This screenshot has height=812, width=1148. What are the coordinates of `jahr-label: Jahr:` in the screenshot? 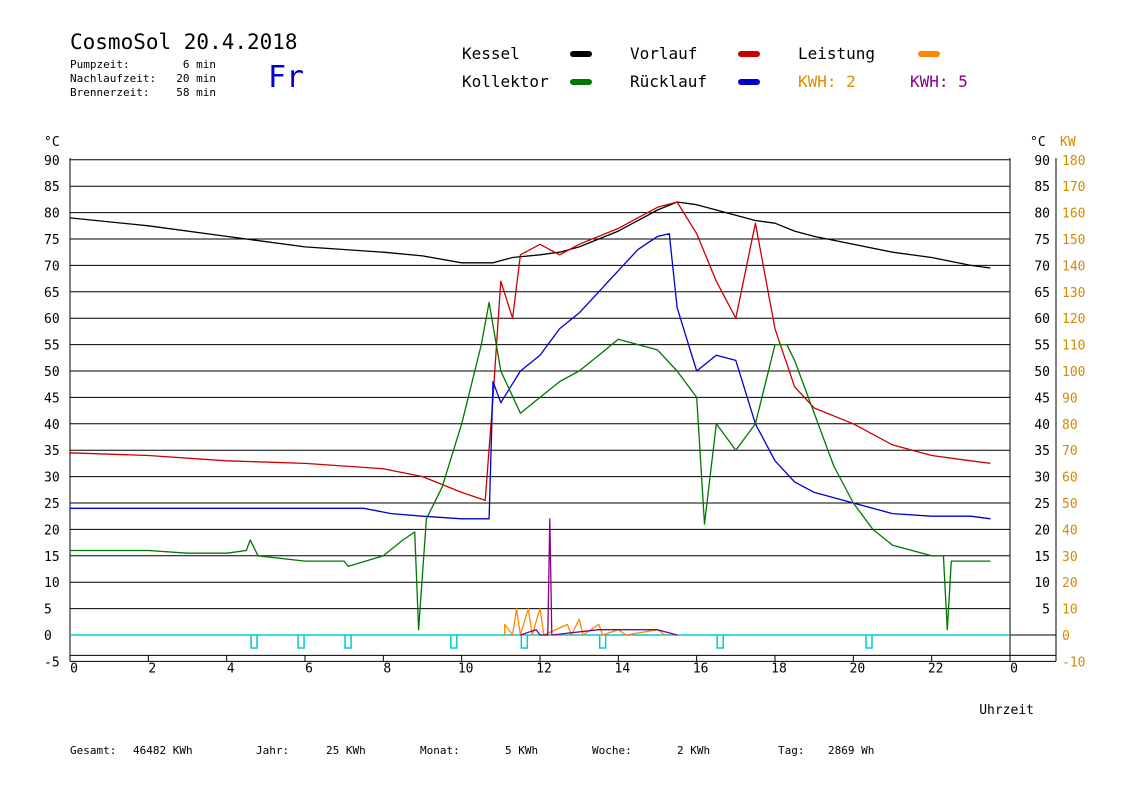 It's located at (273, 750).